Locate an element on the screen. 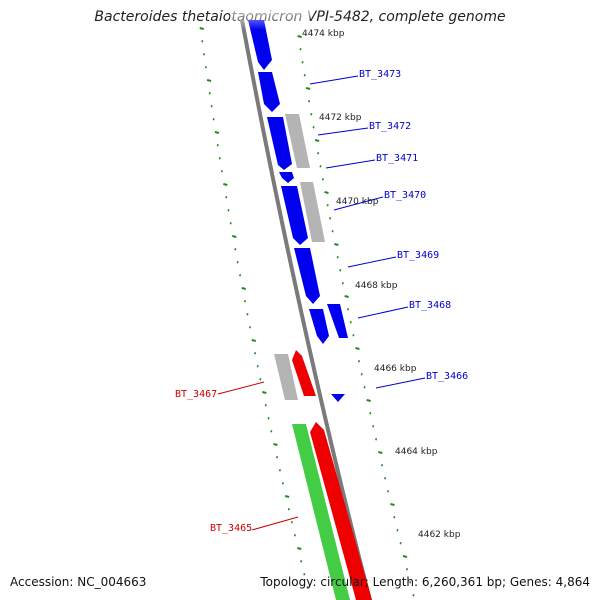 This screenshot has height=600, width=600. gene-feature-bt3465 is located at coordinates (341, 511).